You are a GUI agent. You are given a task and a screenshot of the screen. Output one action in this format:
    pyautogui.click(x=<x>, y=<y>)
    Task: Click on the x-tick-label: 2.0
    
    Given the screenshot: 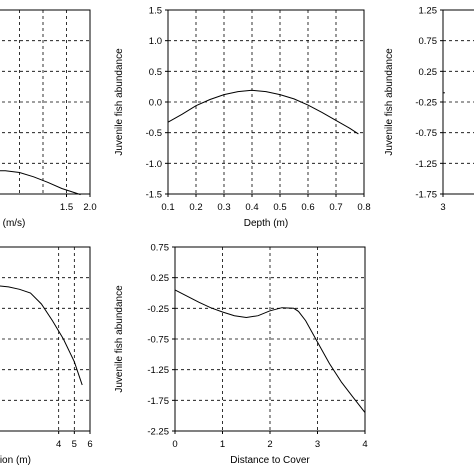 What is the action you would take?
    pyautogui.click(x=89, y=207)
    